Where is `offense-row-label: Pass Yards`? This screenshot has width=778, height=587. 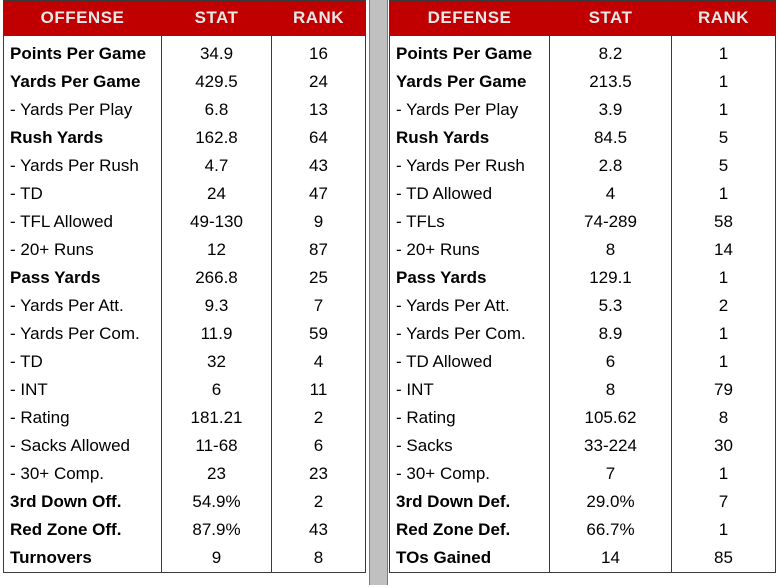 offense-row-label: Pass Yards is located at coordinates (82, 278).